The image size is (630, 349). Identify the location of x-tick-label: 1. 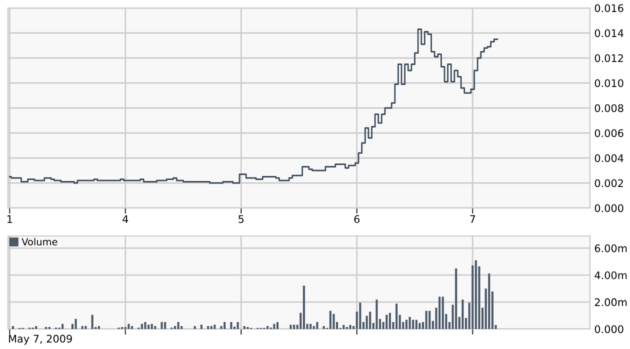
(9, 219).